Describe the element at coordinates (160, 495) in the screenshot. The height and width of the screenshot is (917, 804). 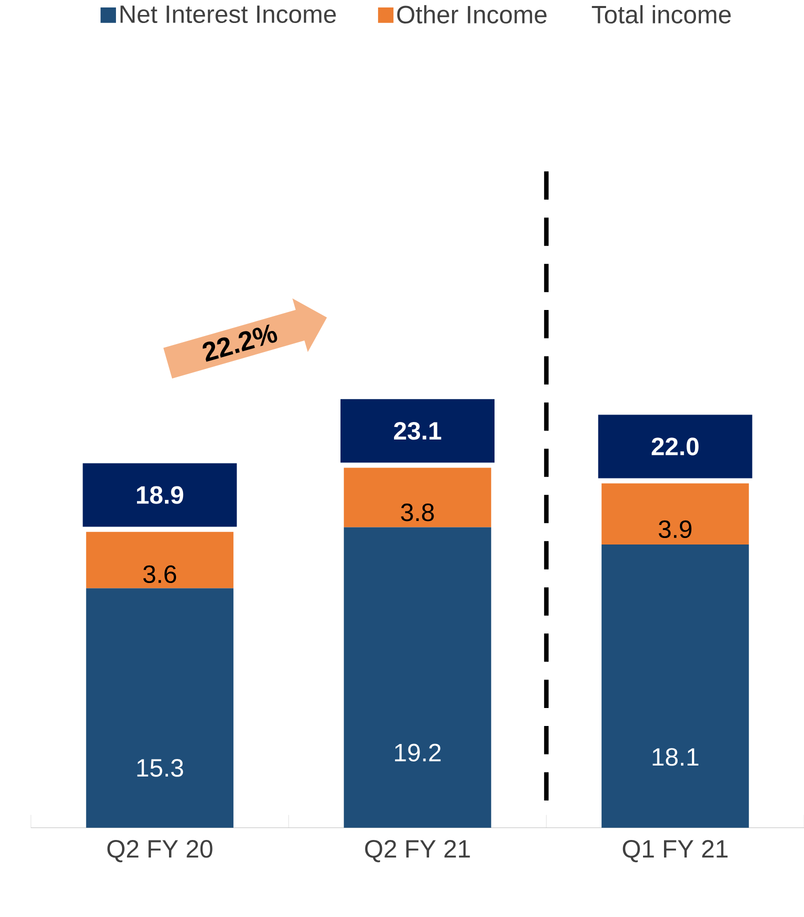
I see `total-label: 18.9` at that location.